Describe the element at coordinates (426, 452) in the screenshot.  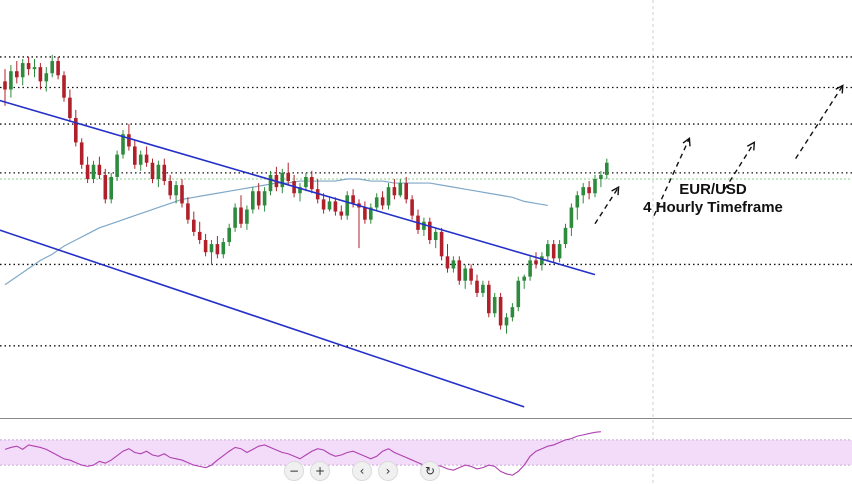
I see `rsi-band` at that location.